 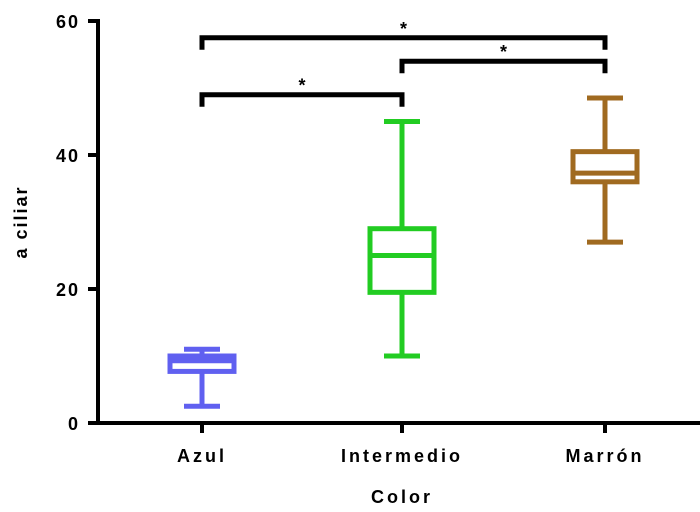 I want to click on y-tick-label: 60, so click(x=68, y=22).